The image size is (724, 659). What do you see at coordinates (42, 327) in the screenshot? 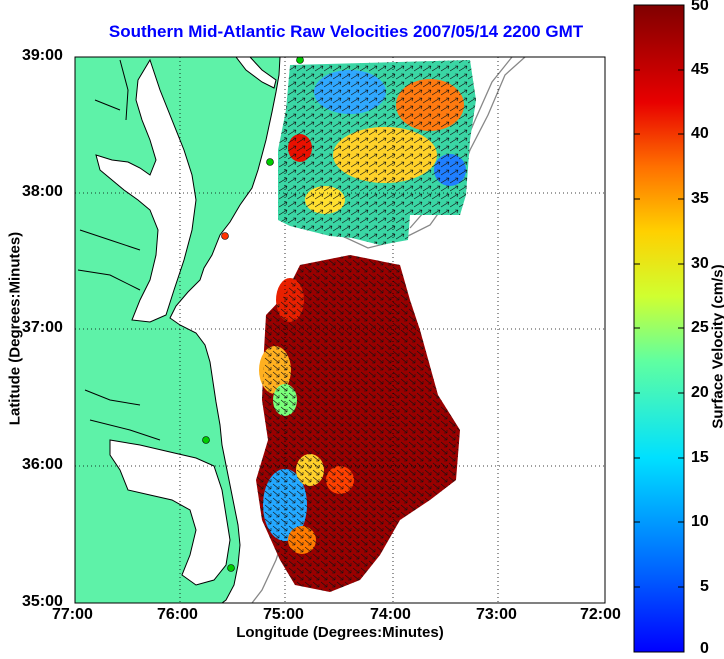
I see `ytick-label: 37:00` at bounding box center [42, 327].